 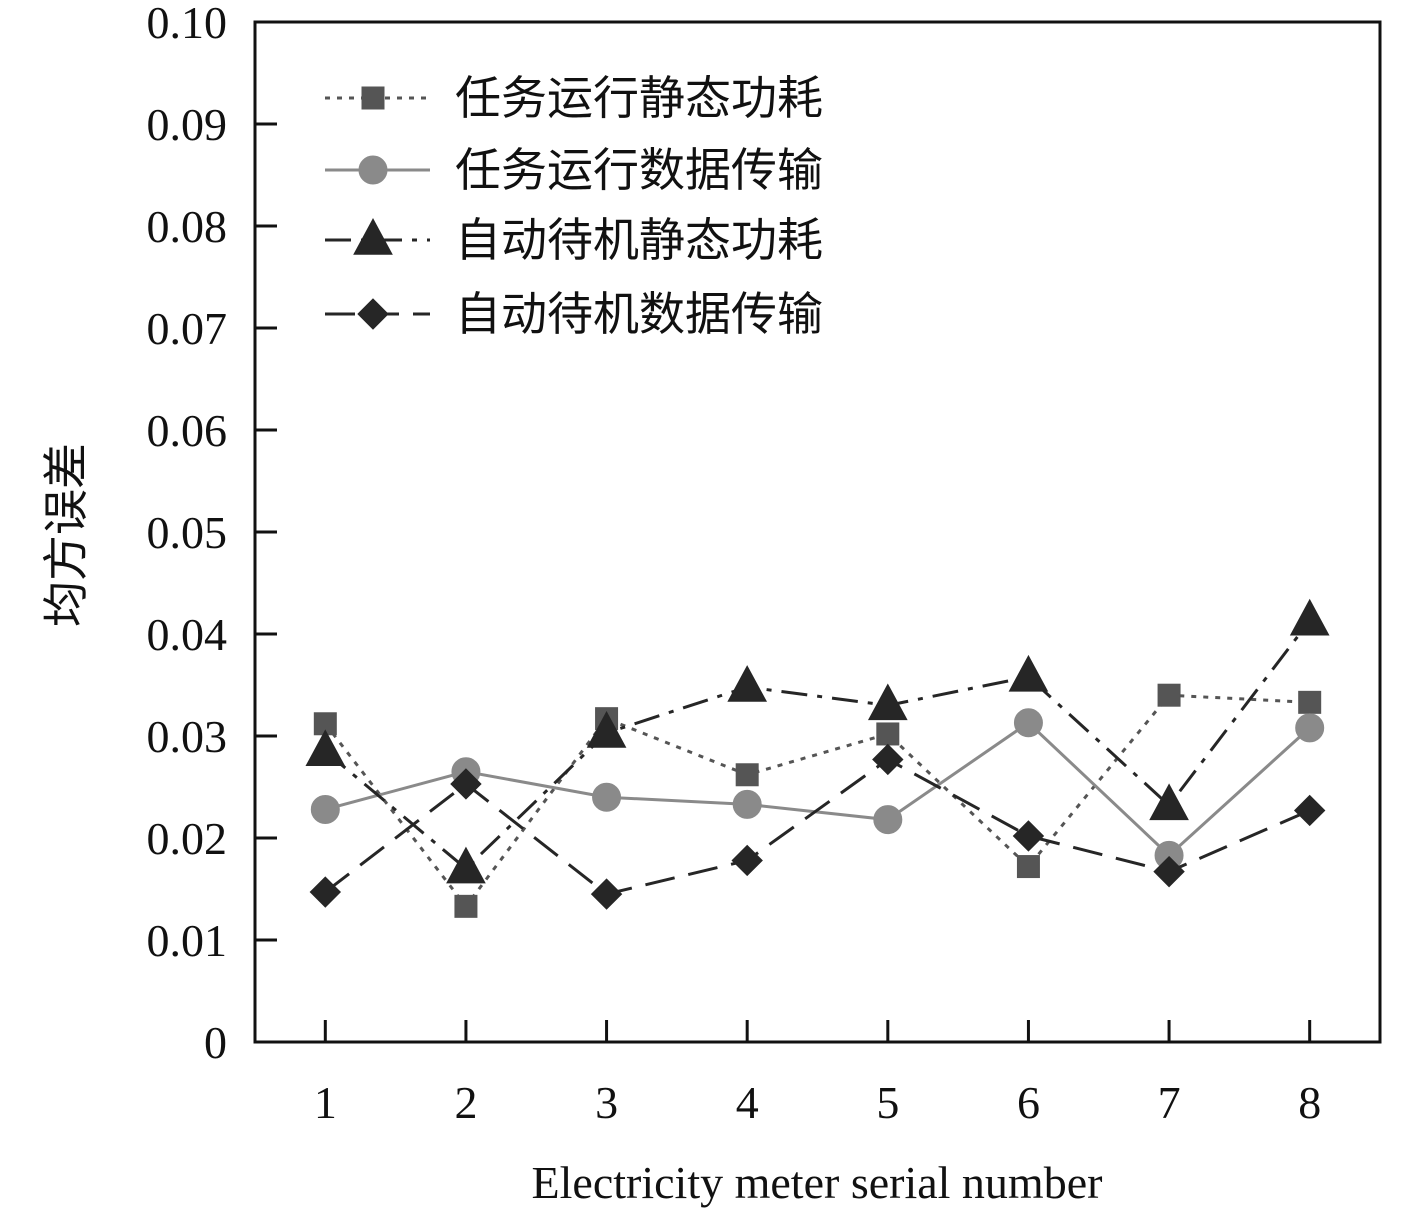 I want to click on y-tick-label: 0.04, so click(x=187, y=634).